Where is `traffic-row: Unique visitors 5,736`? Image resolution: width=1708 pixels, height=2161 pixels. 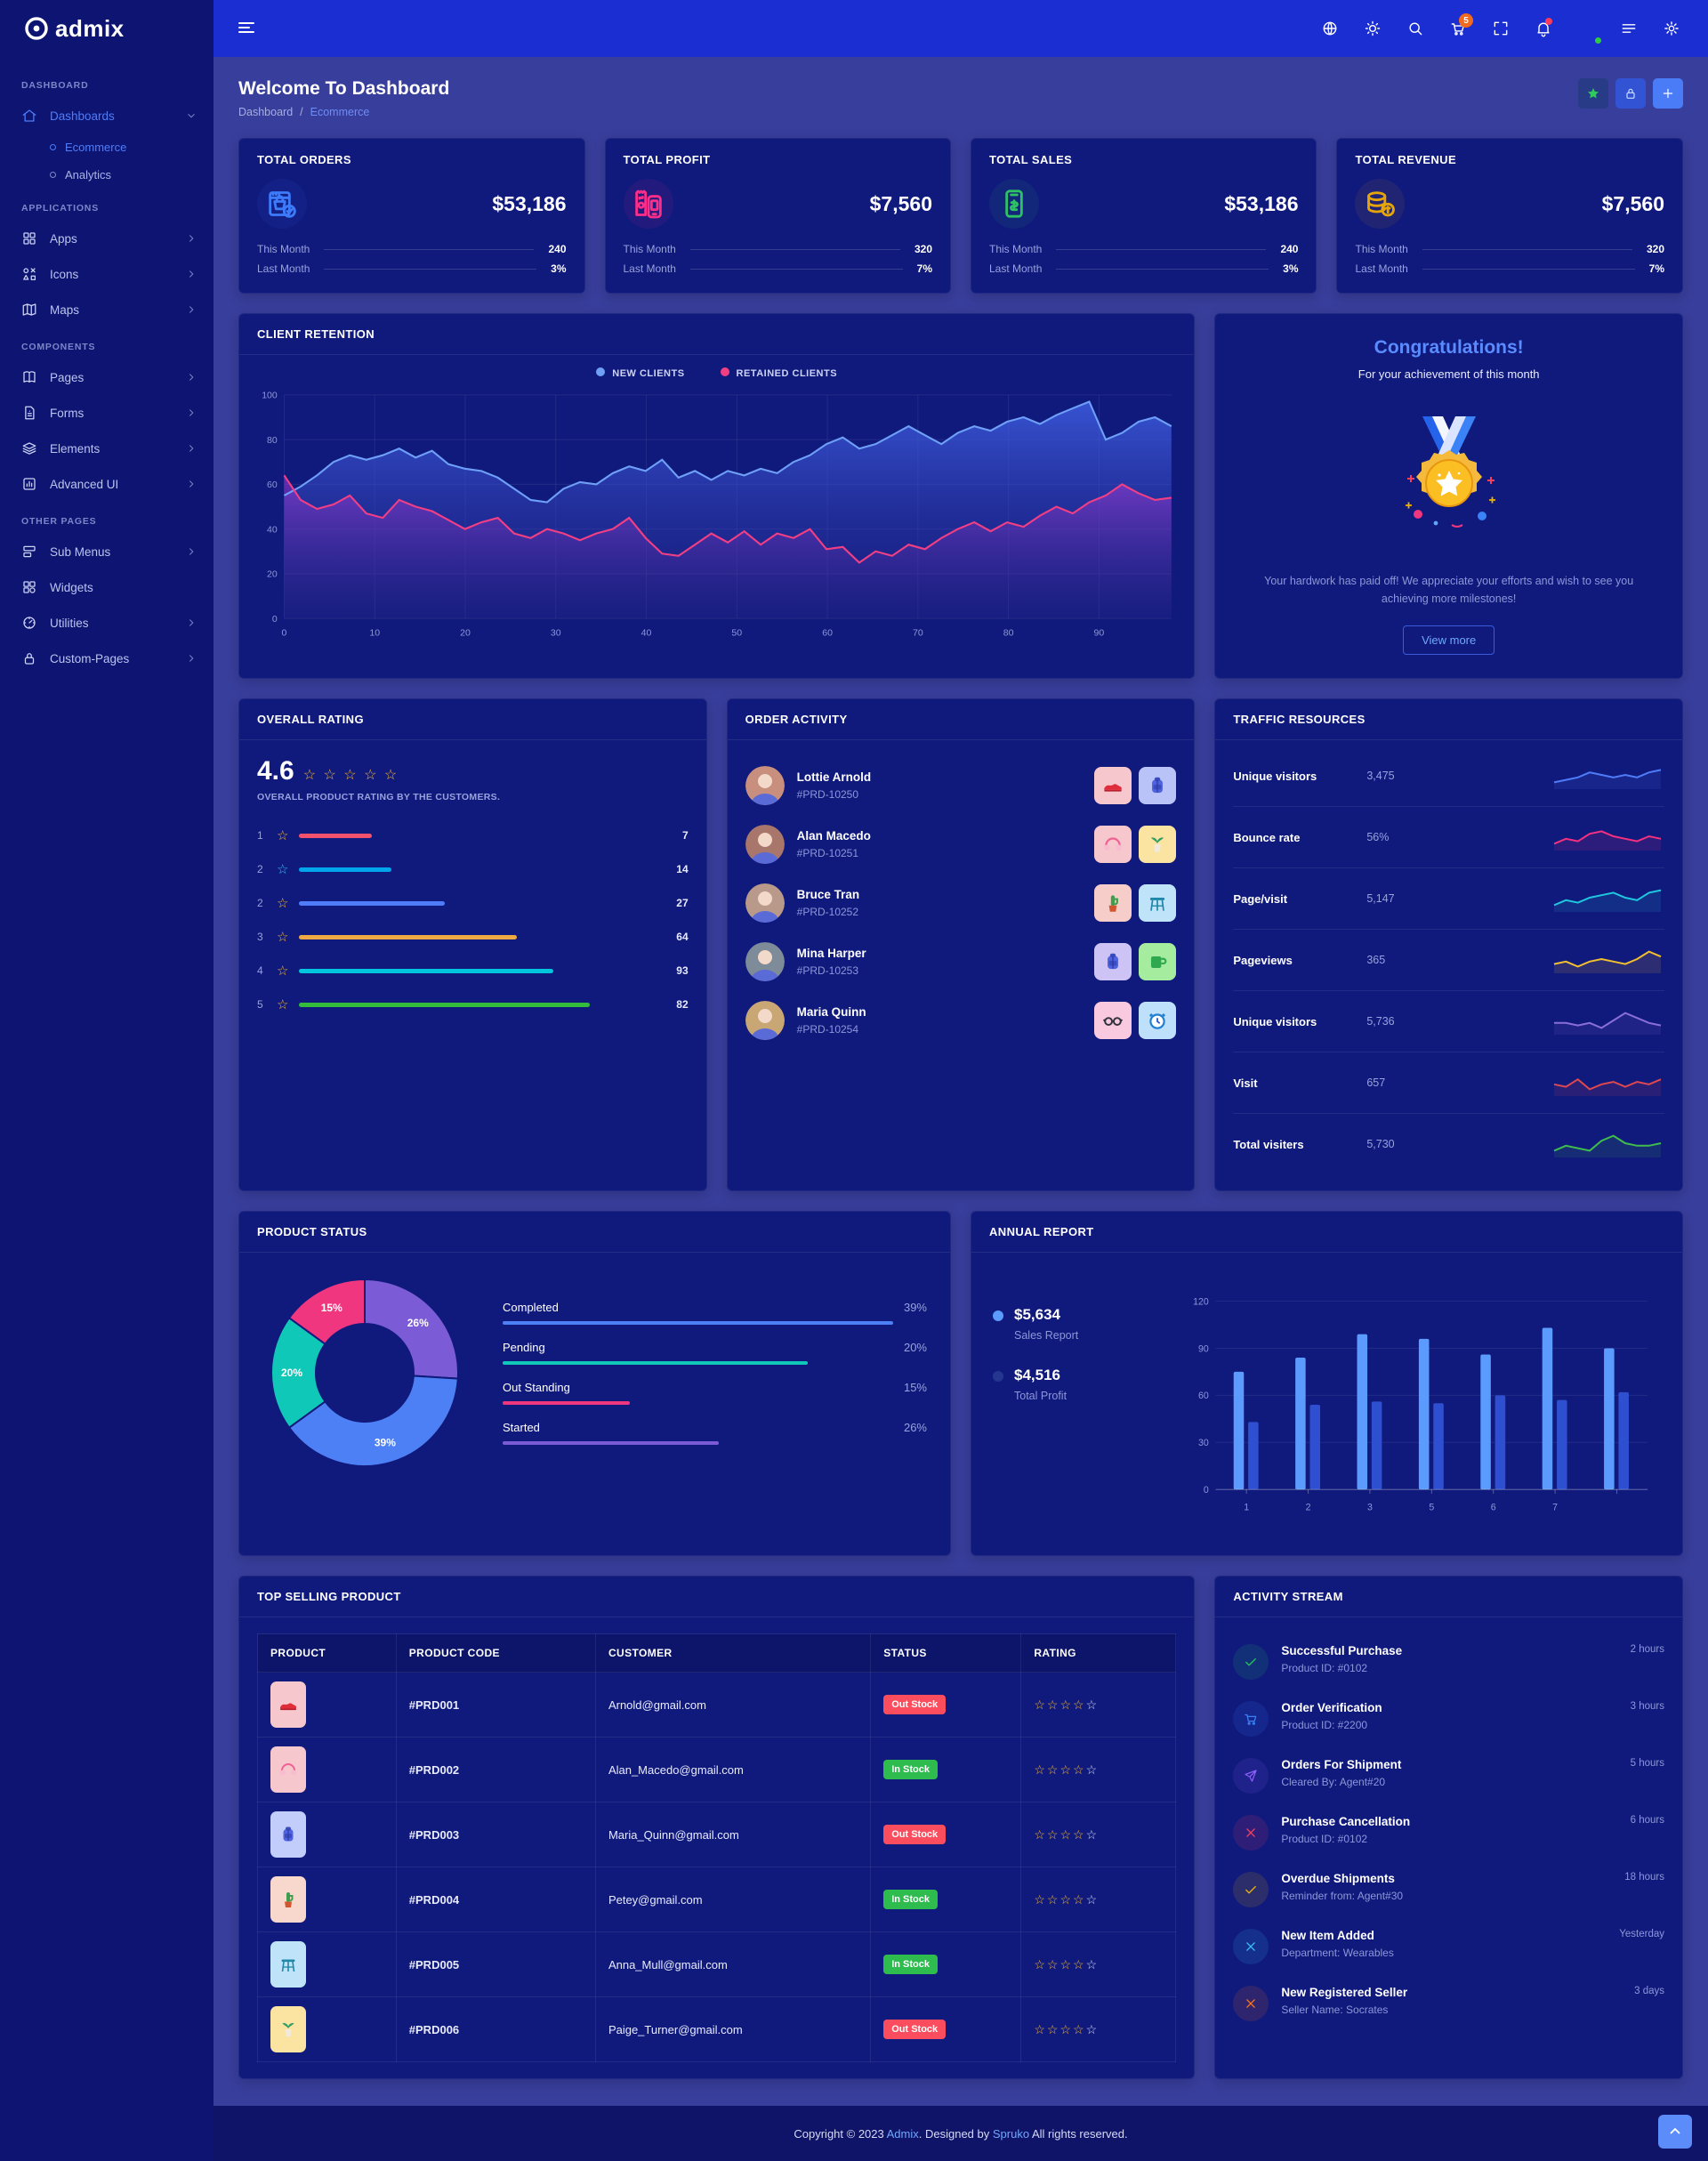 traffic-row: Unique visitors 5,736 is located at coordinates (1448, 1021).